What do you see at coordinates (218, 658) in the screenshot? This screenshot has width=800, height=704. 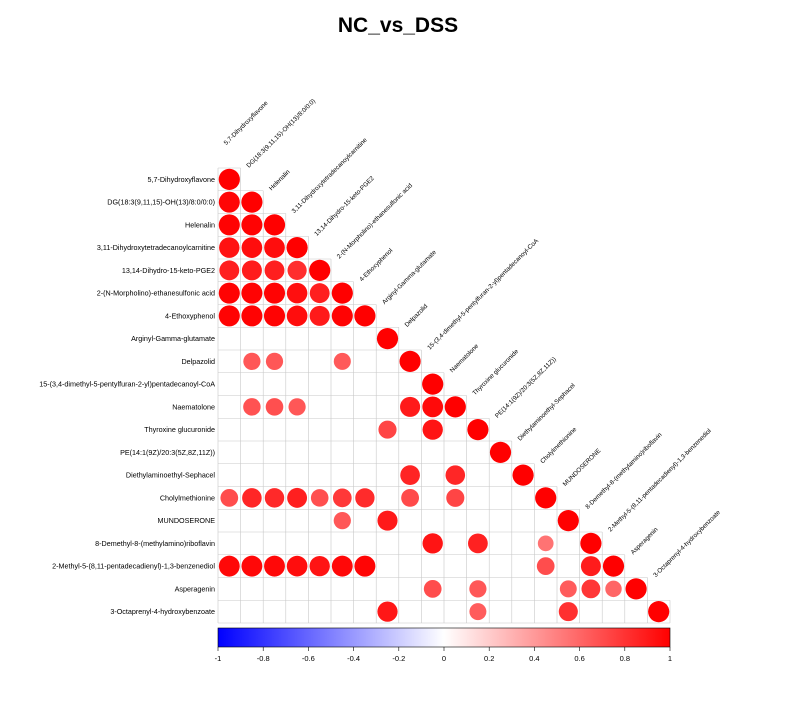 I see `colorbar-tick-label: -1` at bounding box center [218, 658].